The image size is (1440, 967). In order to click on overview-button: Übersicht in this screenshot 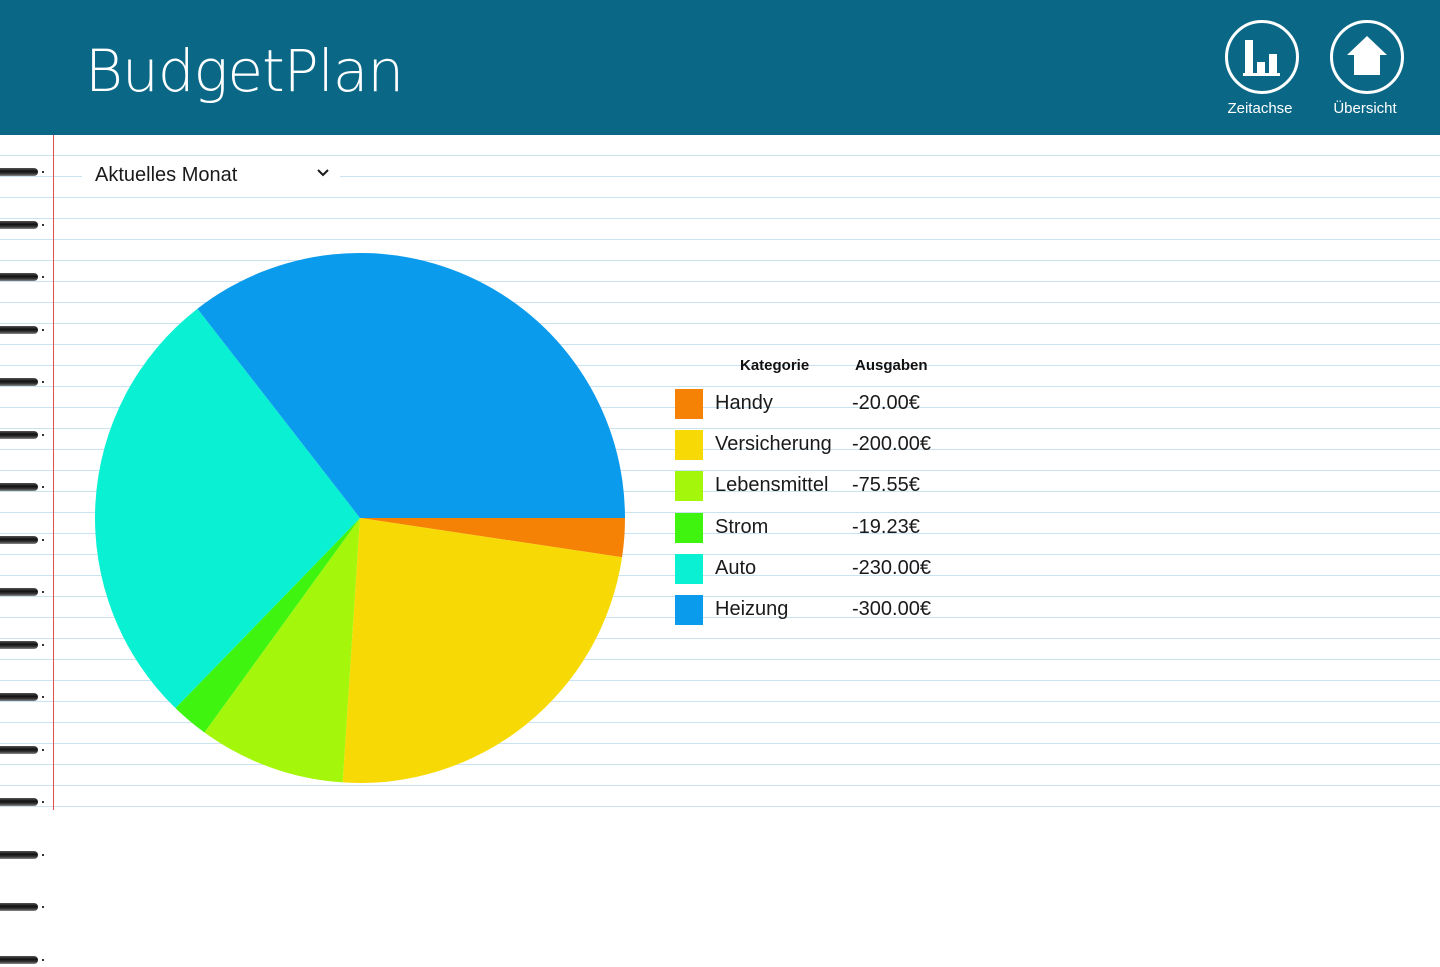, I will do `click(1366, 72)`.